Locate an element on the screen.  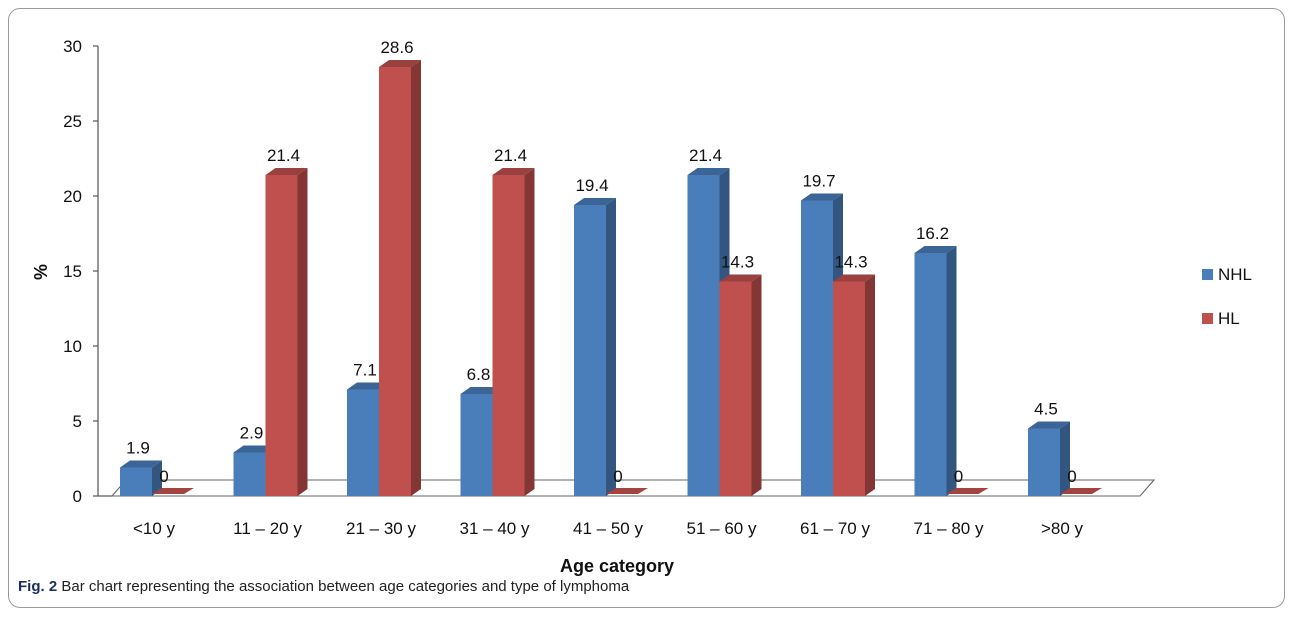
chart-legend: NHL HL is located at coordinates (1227, 296).